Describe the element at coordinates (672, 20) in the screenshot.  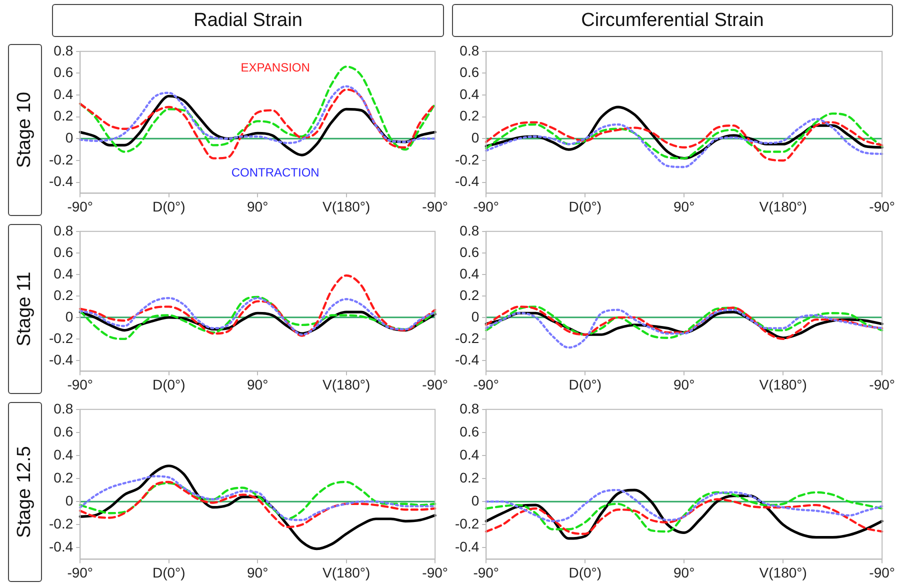
I see `chart-title: Circumferential Strain` at that location.